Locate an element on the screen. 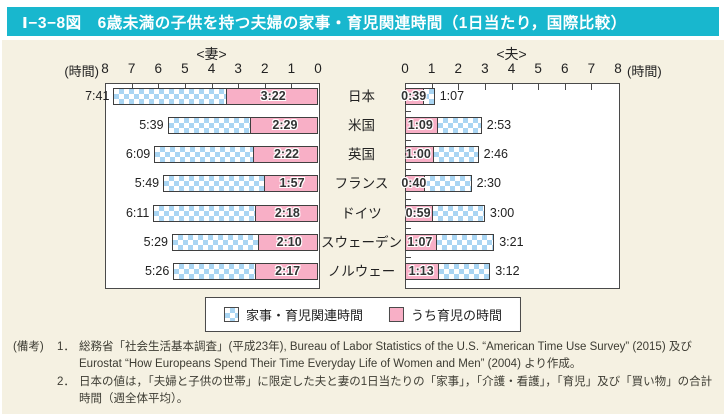 This screenshot has height=418, width=726. wife-childcare-label: 2:22 is located at coordinates (286, 154).